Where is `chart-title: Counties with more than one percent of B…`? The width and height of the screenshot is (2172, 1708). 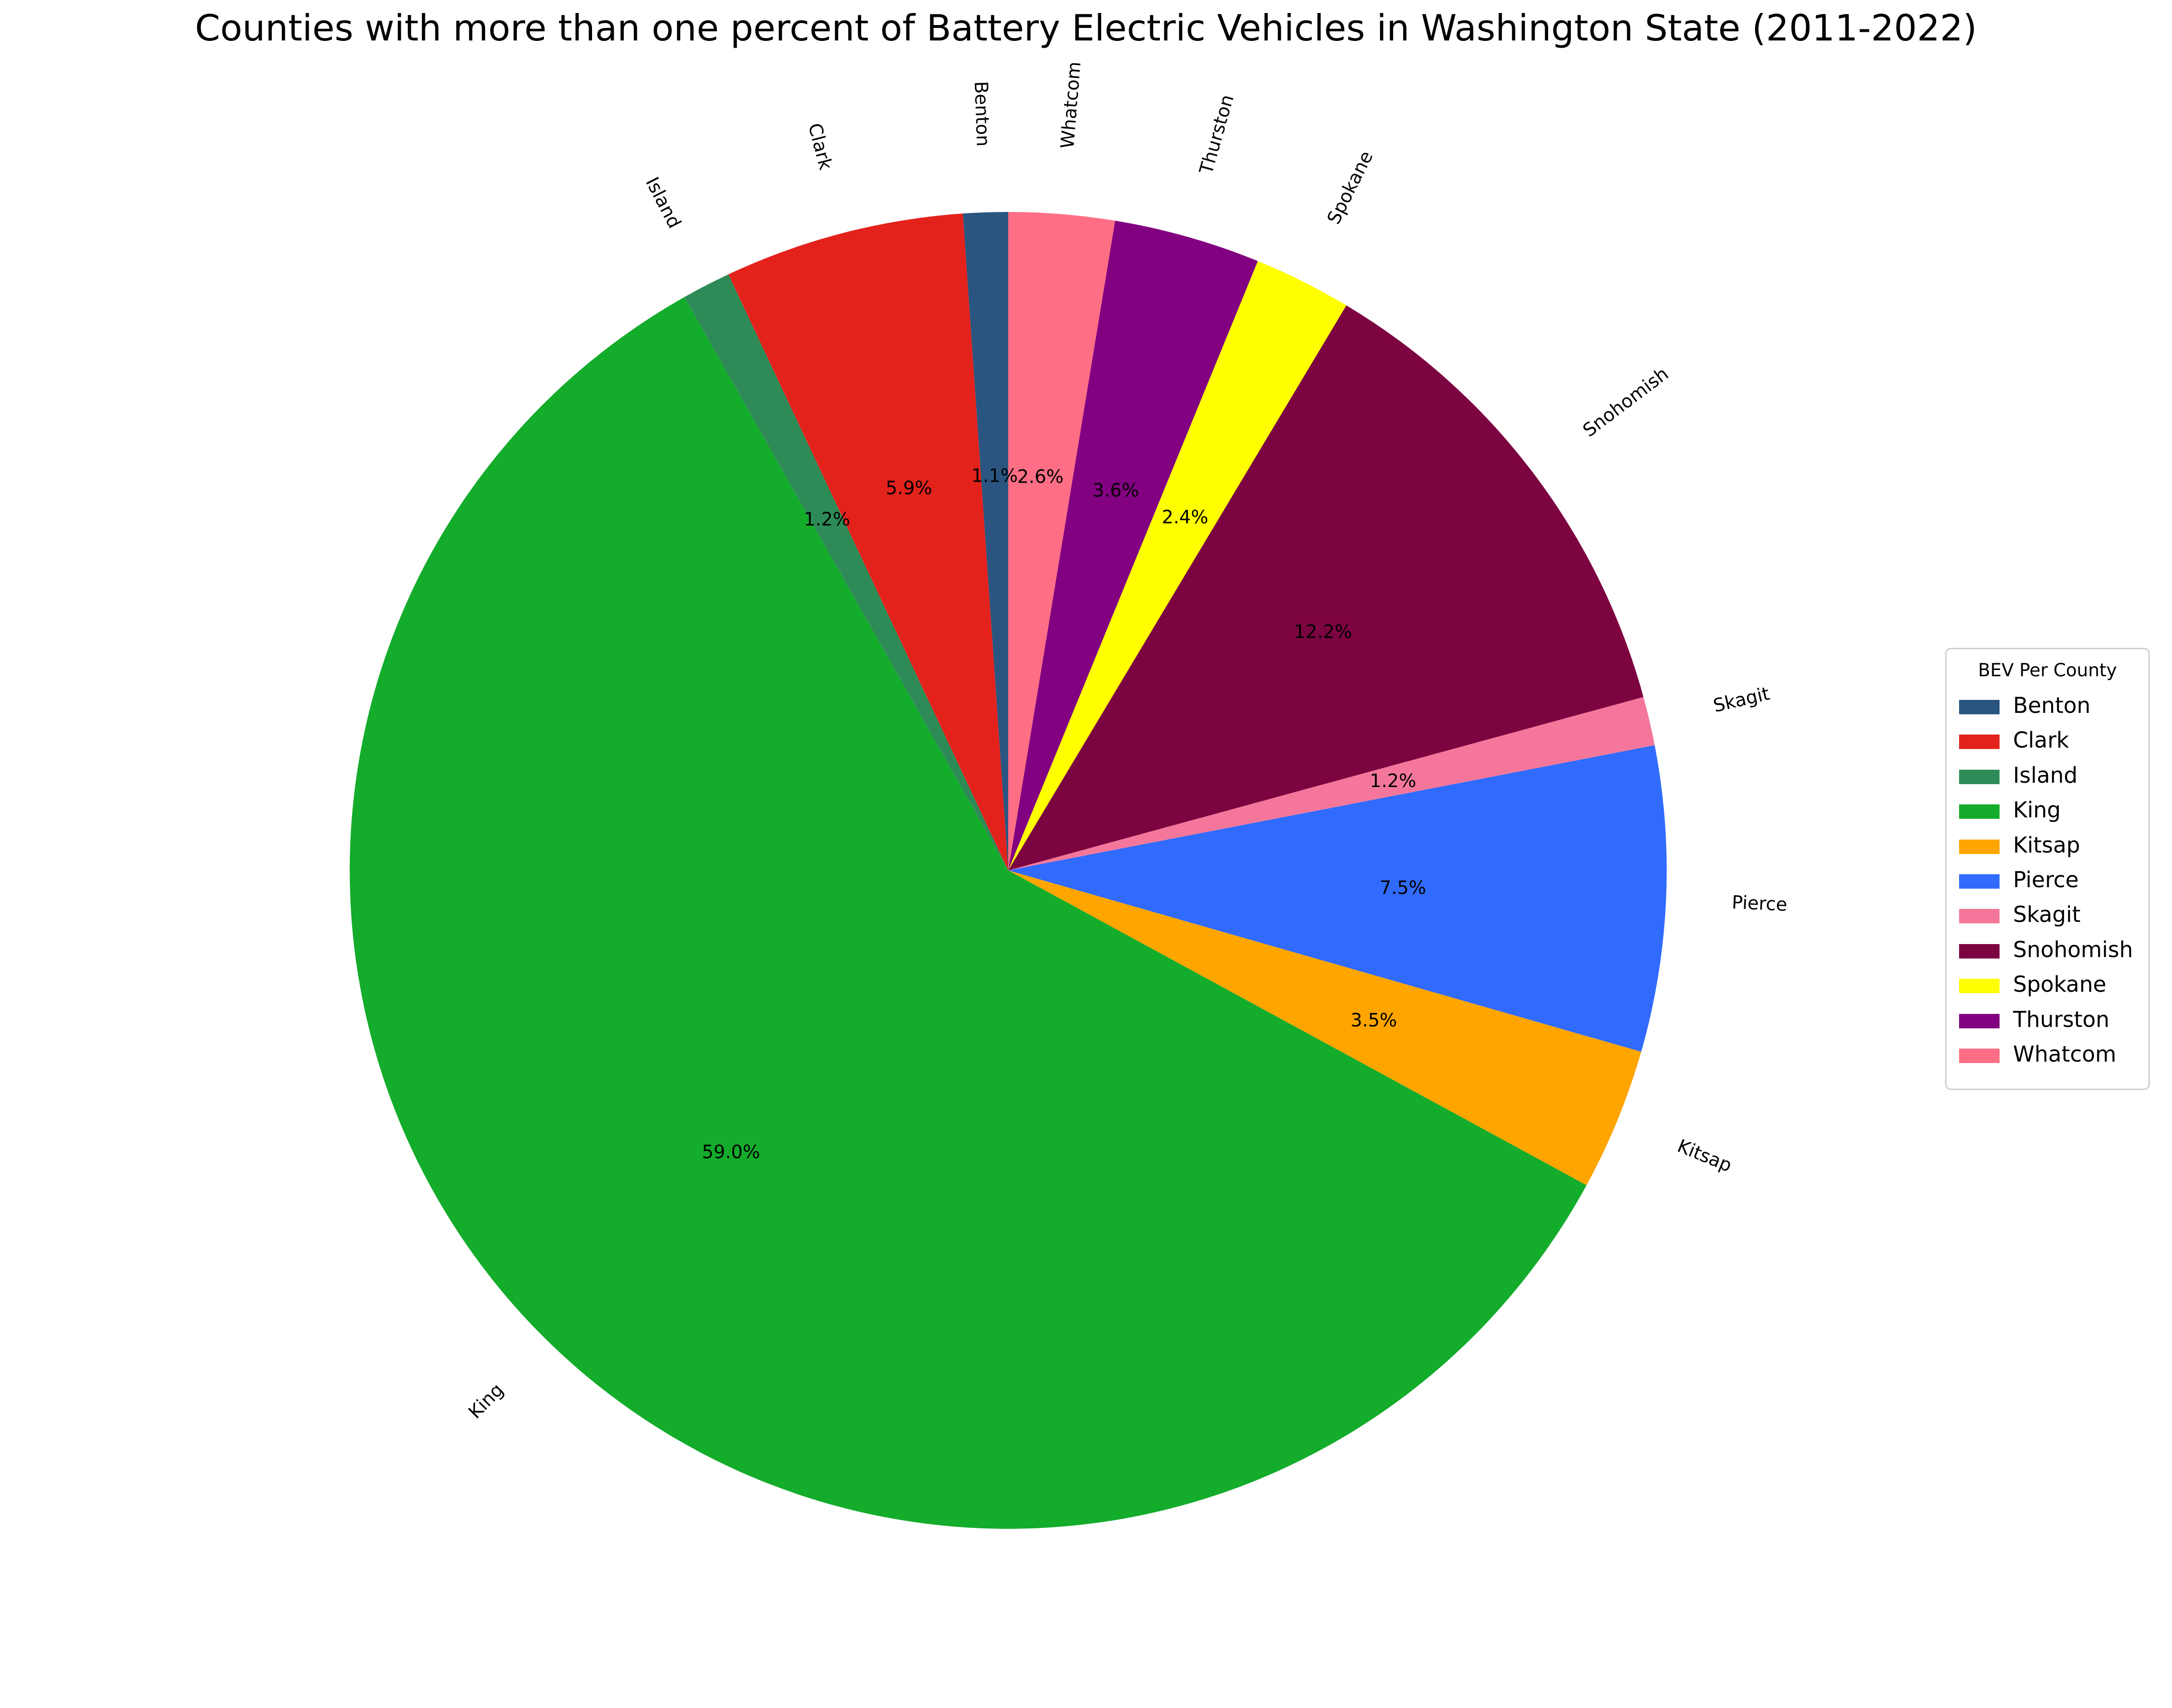
chart-title: Counties with more than one percent of B… is located at coordinates (1086, 28).